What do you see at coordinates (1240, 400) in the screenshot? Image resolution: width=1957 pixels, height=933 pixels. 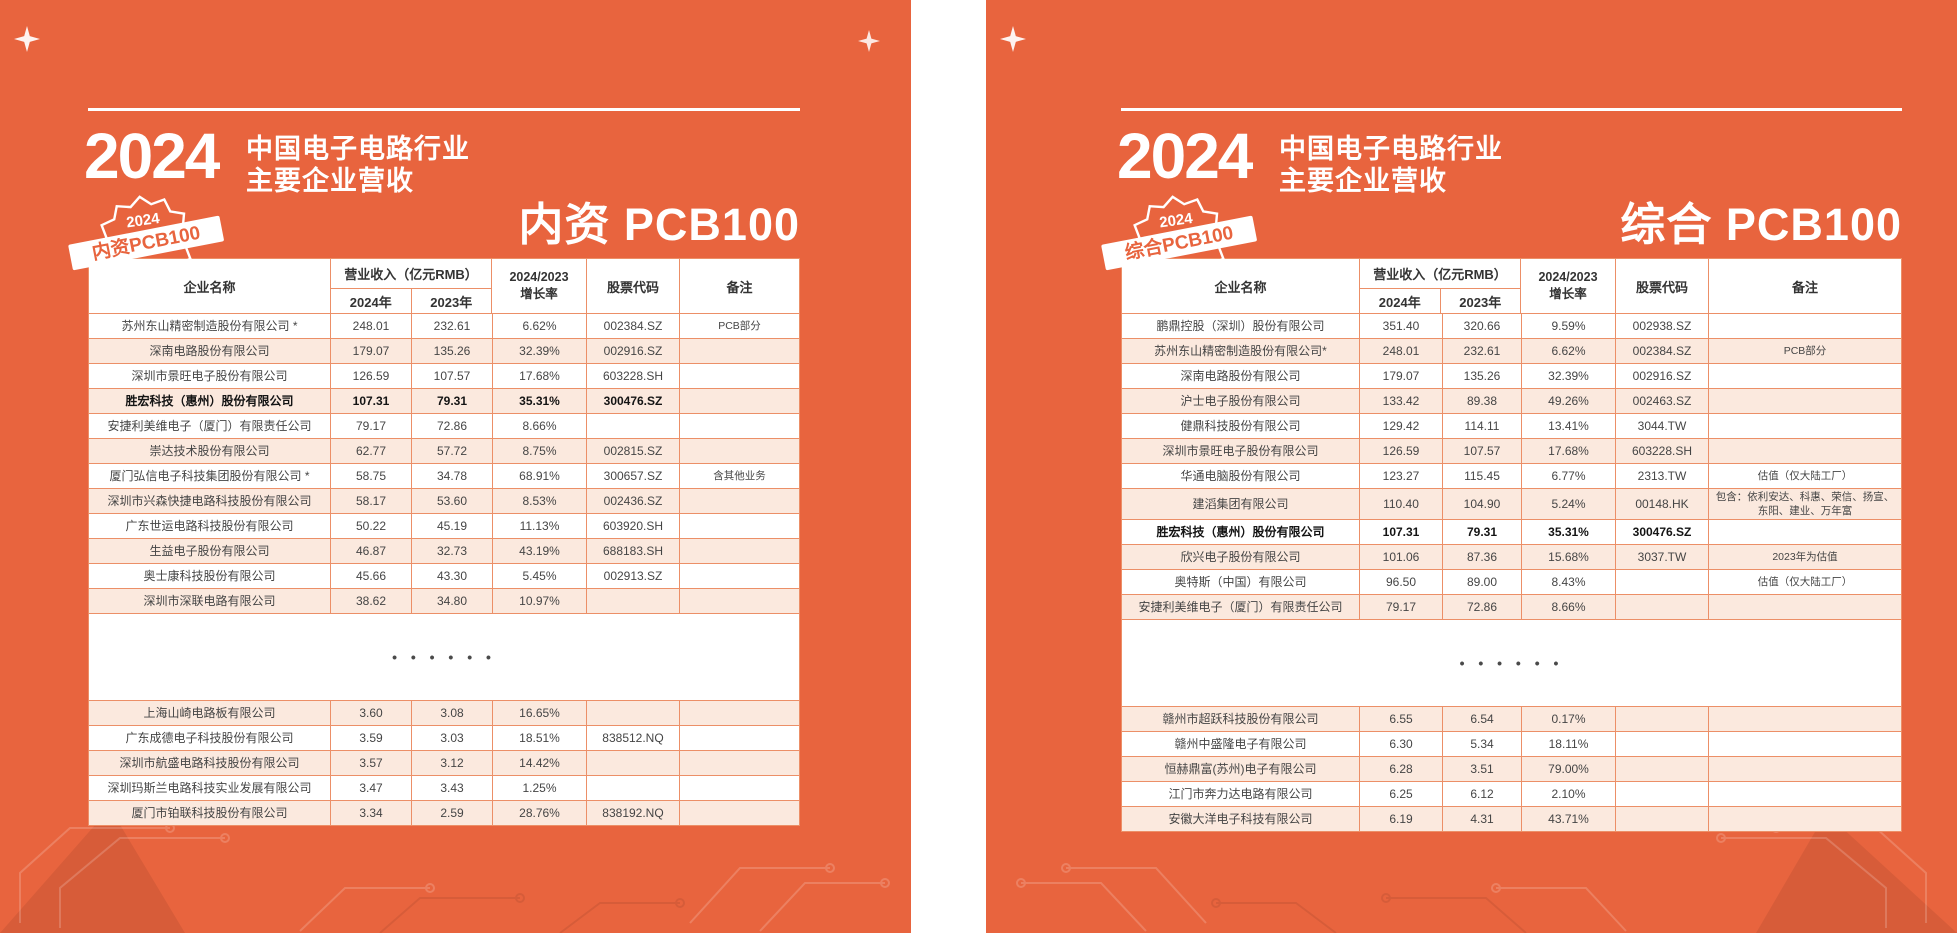 I see `cell-company-name: 沪士电子股份有限公司` at bounding box center [1240, 400].